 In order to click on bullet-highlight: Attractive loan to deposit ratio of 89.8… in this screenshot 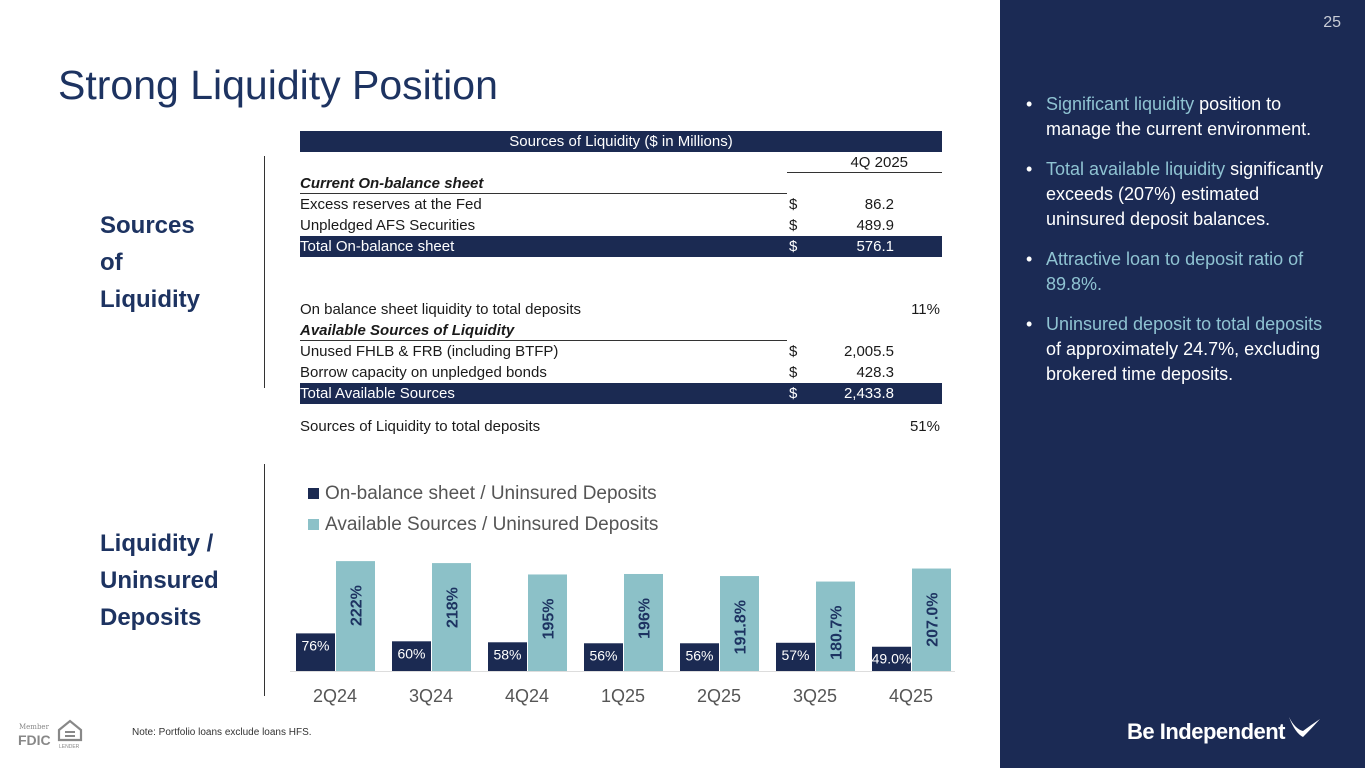, I will do `click(1175, 271)`.